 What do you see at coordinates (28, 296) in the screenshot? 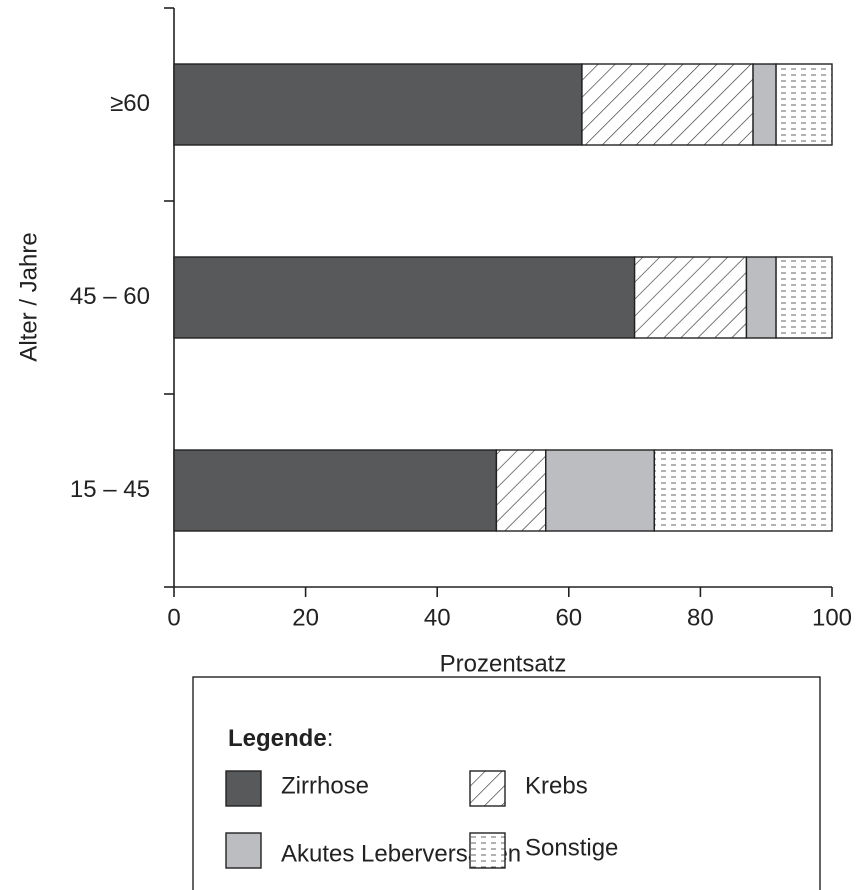
I see `y-axis-label: Alter / Jahre` at bounding box center [28, 296].